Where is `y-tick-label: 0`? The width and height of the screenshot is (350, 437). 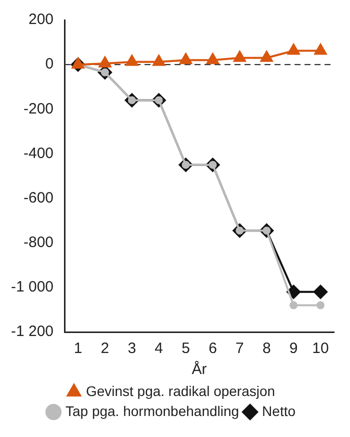 y-tick-label: 0 is located at coordinates (49, 64).